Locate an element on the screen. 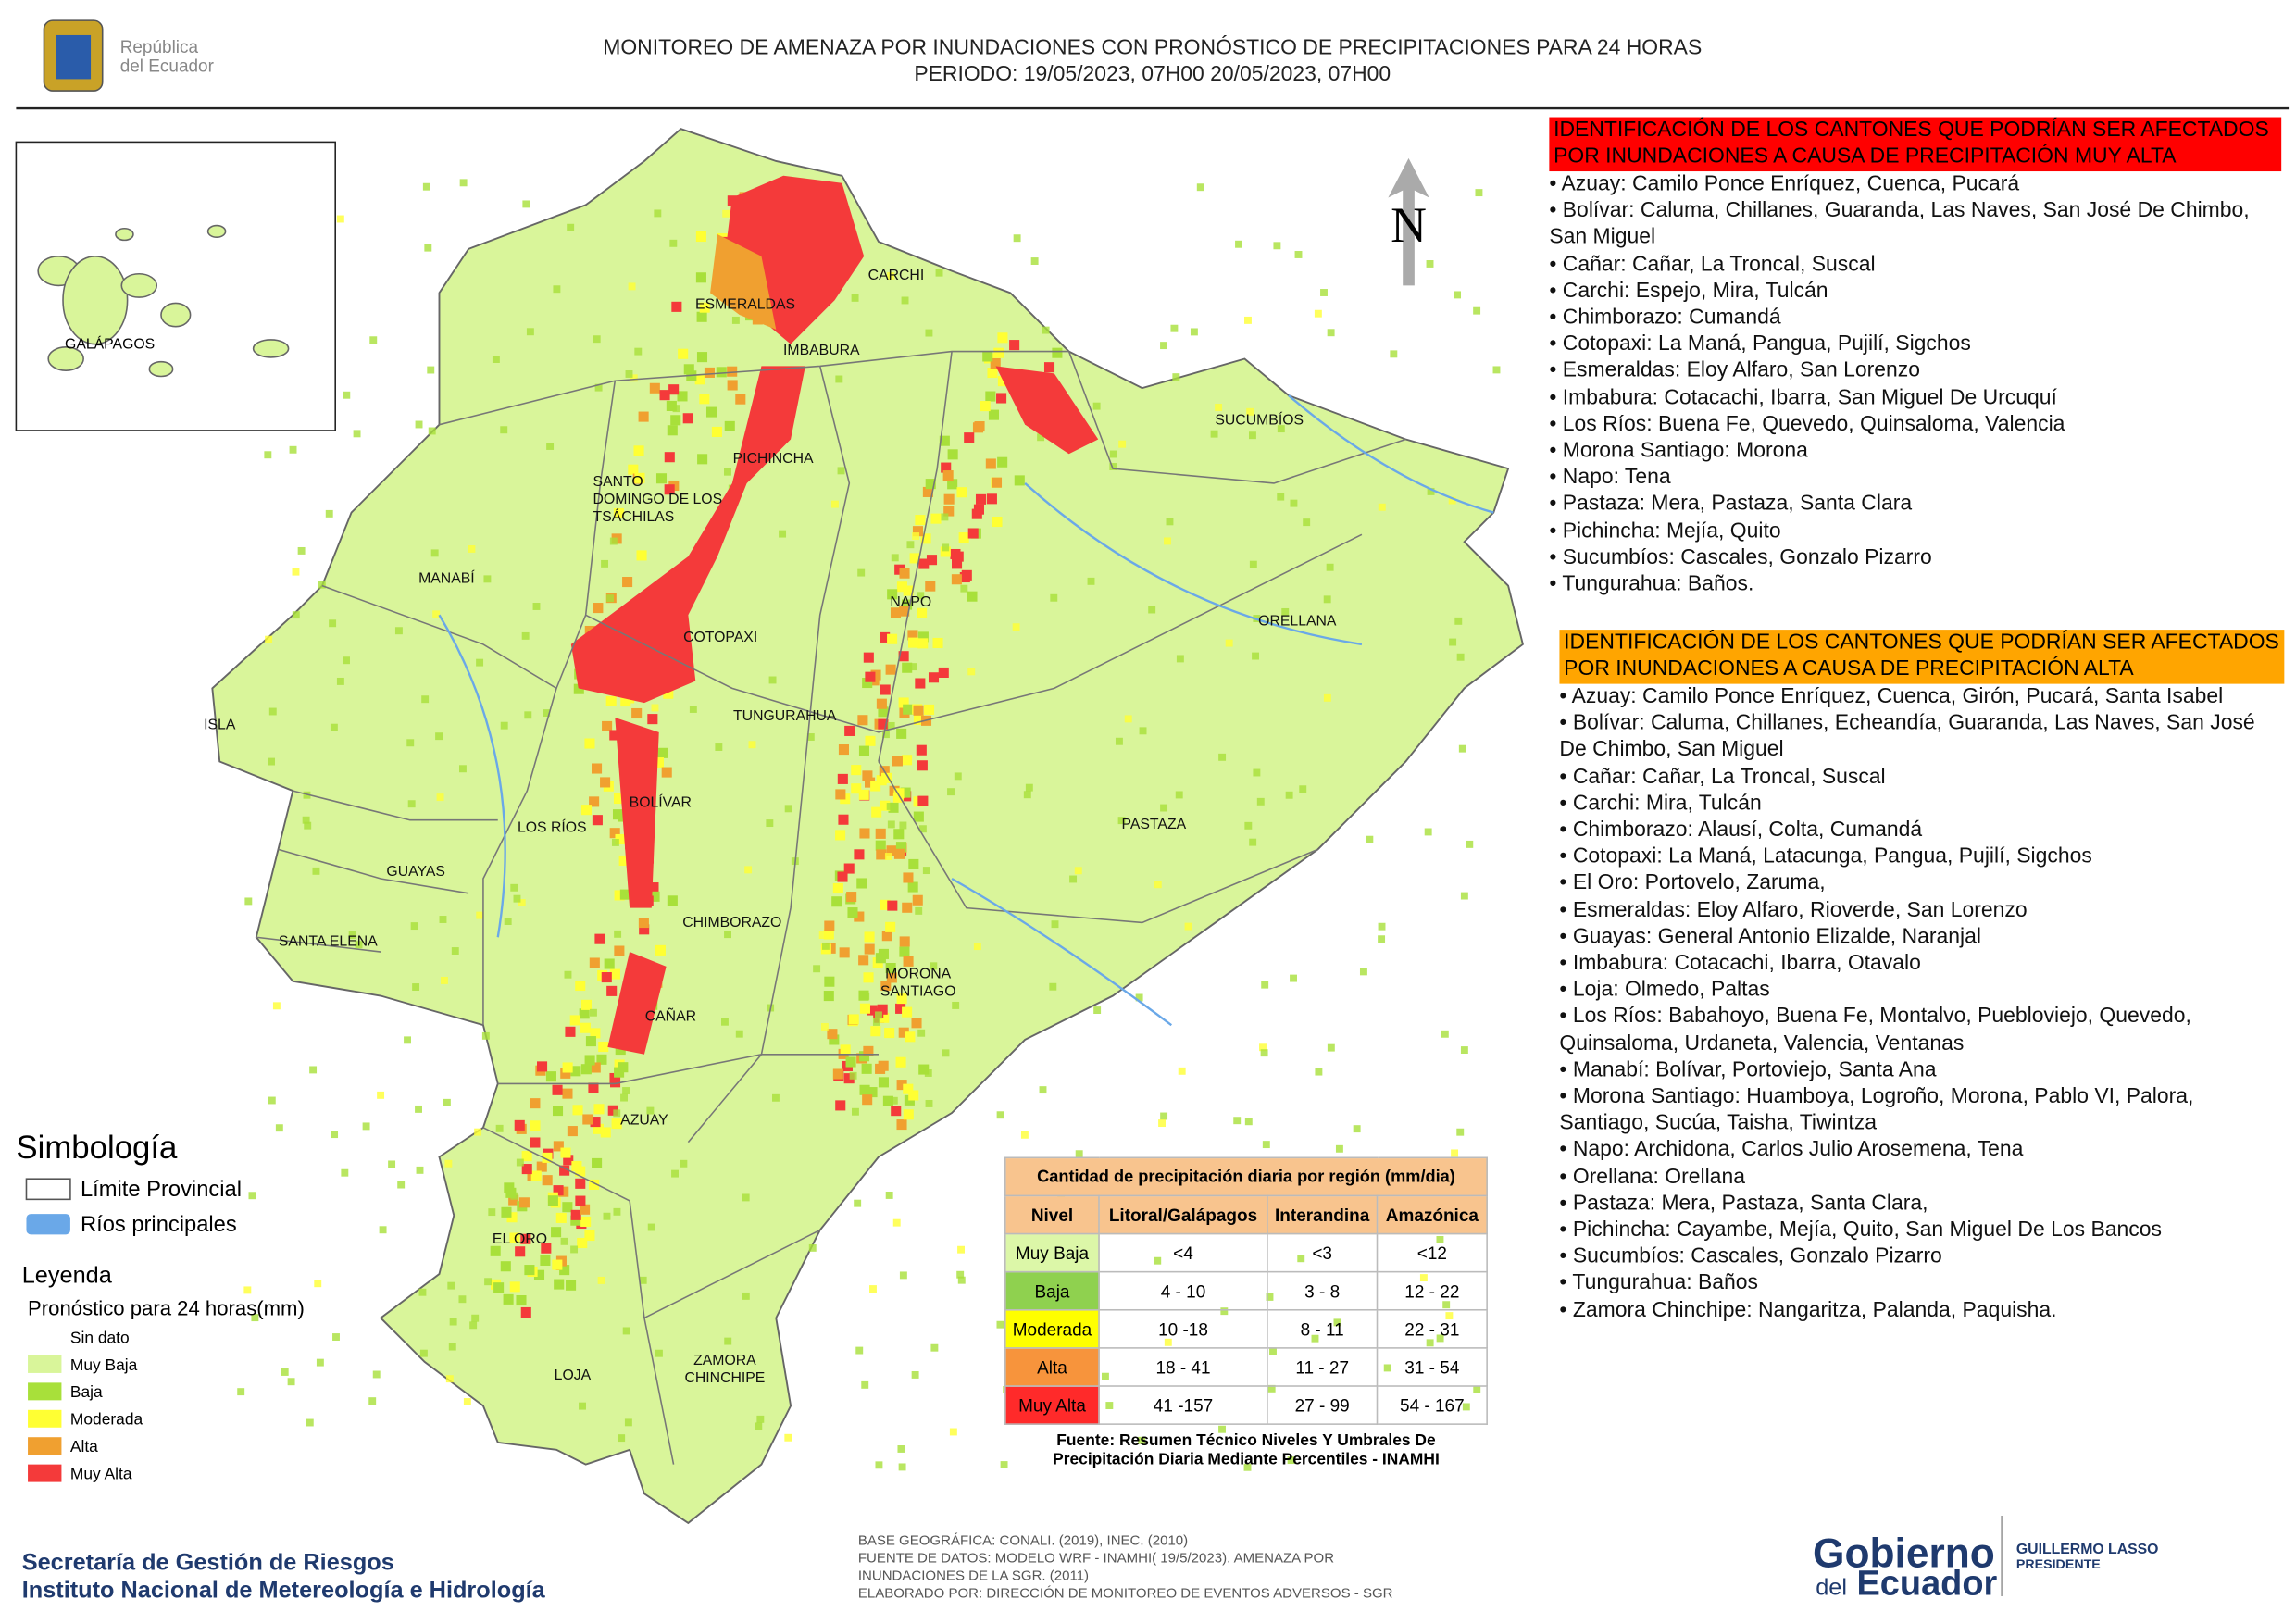  panel-item: • Pastaza: Mera, Pastaza, Santa Clara, is located at coordinates (1743, 1204).